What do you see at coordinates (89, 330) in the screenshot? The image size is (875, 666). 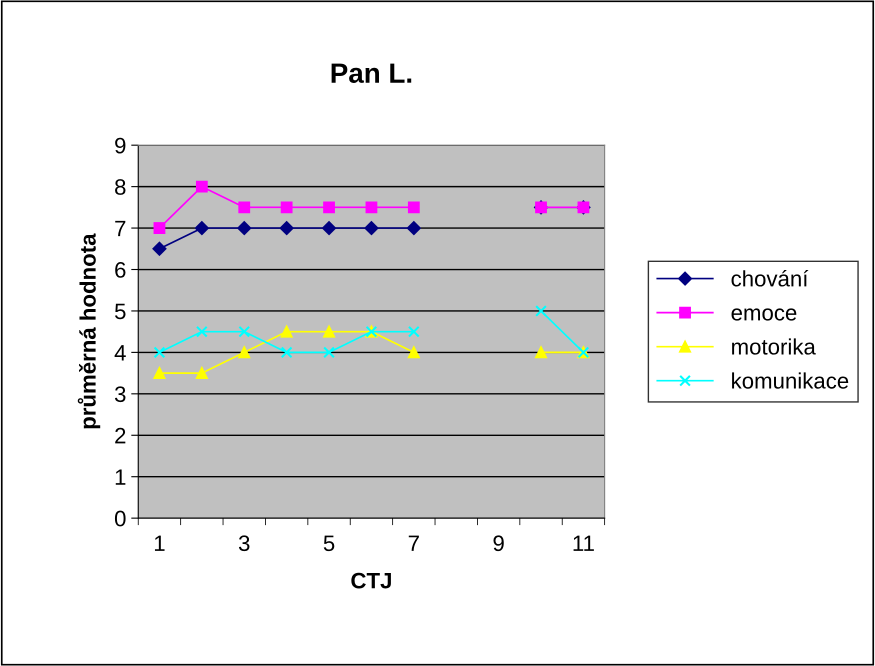 I see `y-axis-title: průměrná hodnota` at bounding box center [89, 330].